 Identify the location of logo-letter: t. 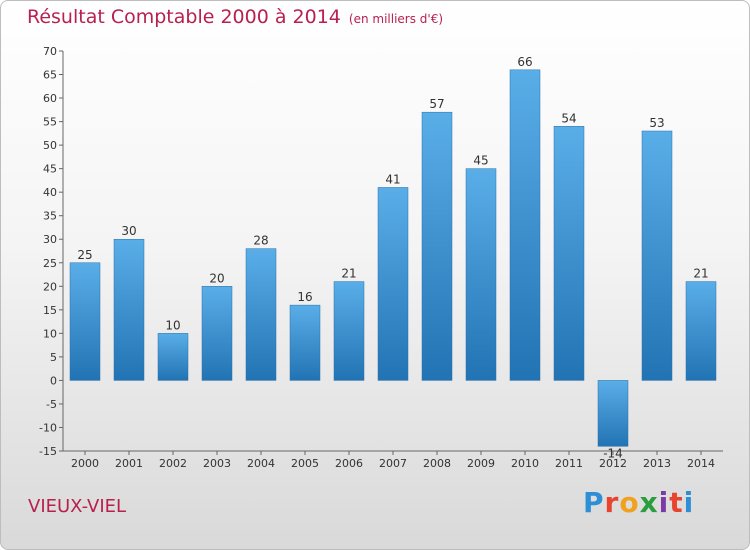
(676, 502).